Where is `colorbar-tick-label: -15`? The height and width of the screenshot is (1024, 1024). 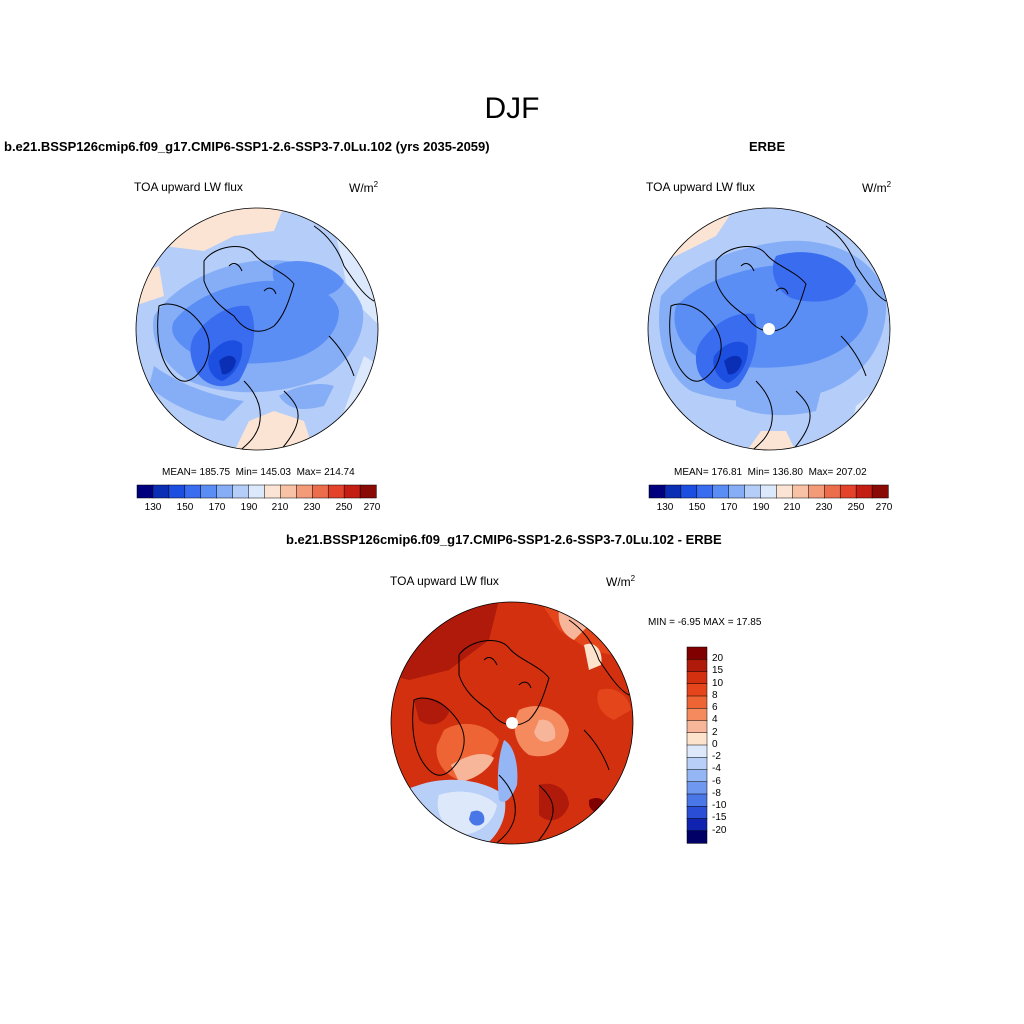
colorbar-tick-label: -15 is located at coordinates (719, 817).